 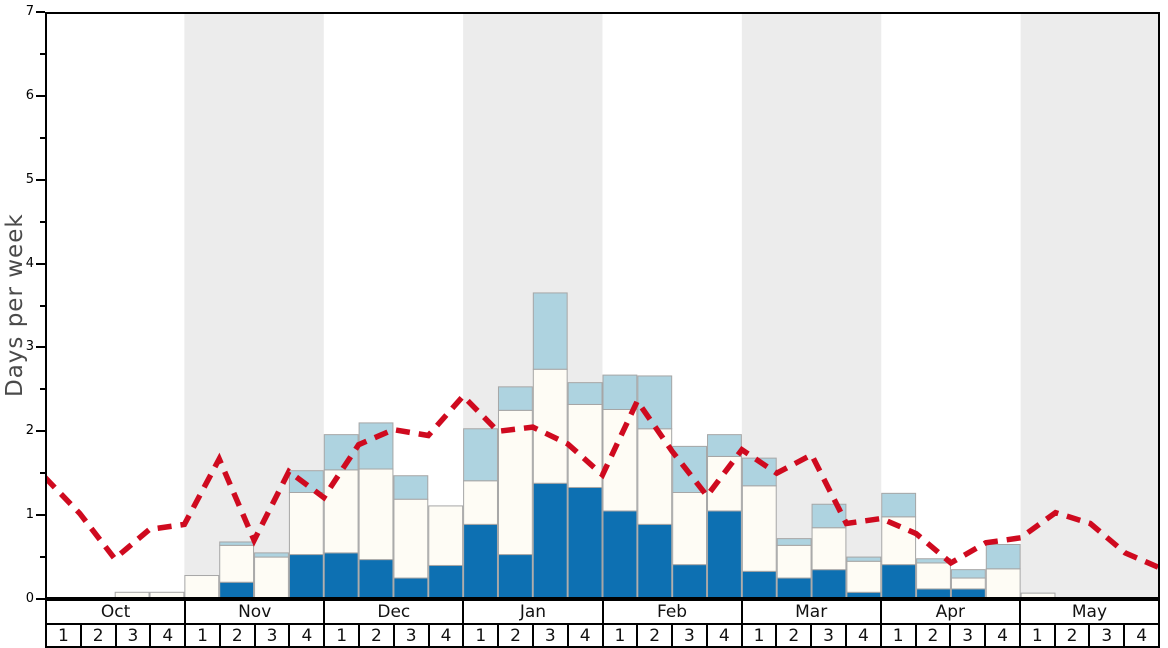 What do you see at coordinates (411, 487) in the screenshot?
I see `bar-dec-3-light_blue_segment` at bounding box center [411, 487].